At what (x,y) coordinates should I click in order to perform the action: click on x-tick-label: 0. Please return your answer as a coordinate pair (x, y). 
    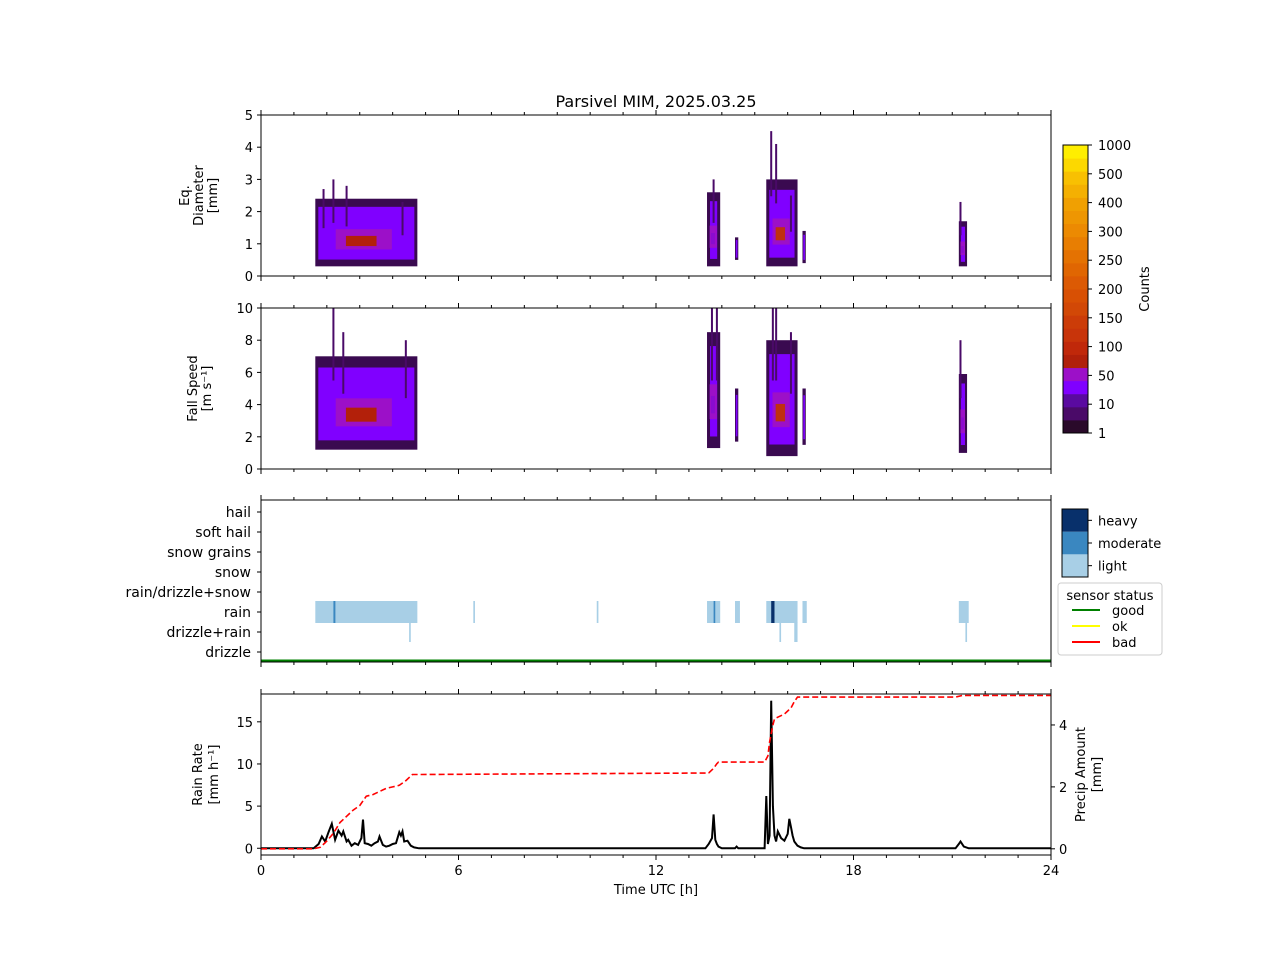
    Looking at the image, I should click on (261, 871).